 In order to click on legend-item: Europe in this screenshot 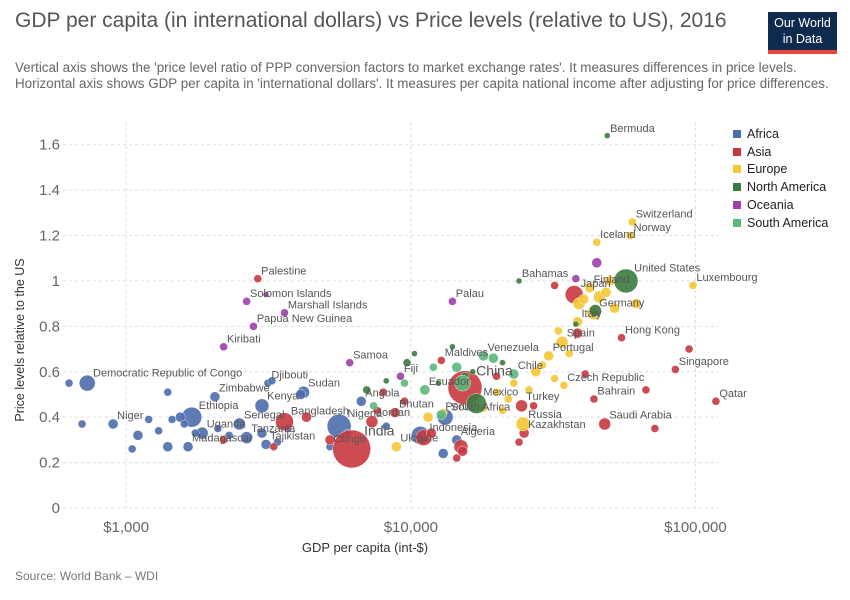, I will do `click(780, 170)`.